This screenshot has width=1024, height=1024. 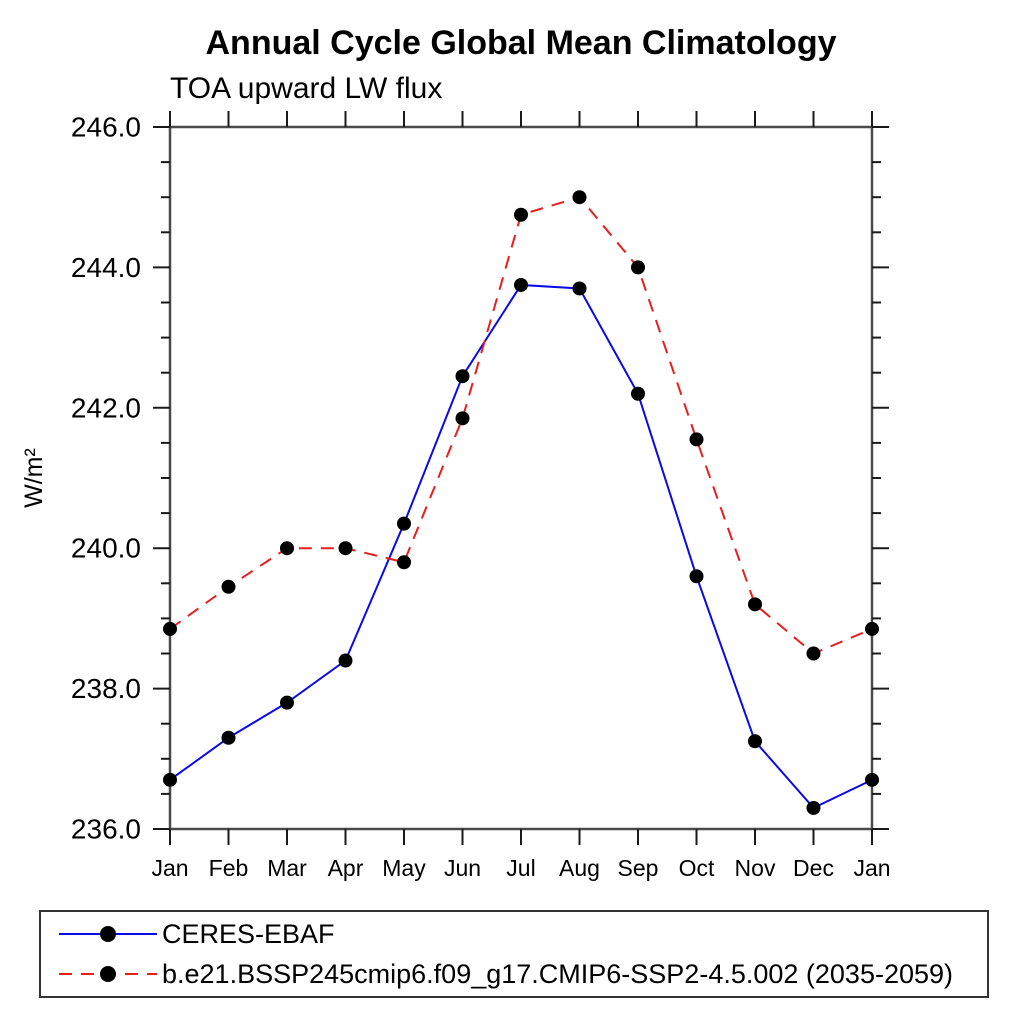 I want to click on legend-swatch-solid-line-icon, so click(x=108, y=934).